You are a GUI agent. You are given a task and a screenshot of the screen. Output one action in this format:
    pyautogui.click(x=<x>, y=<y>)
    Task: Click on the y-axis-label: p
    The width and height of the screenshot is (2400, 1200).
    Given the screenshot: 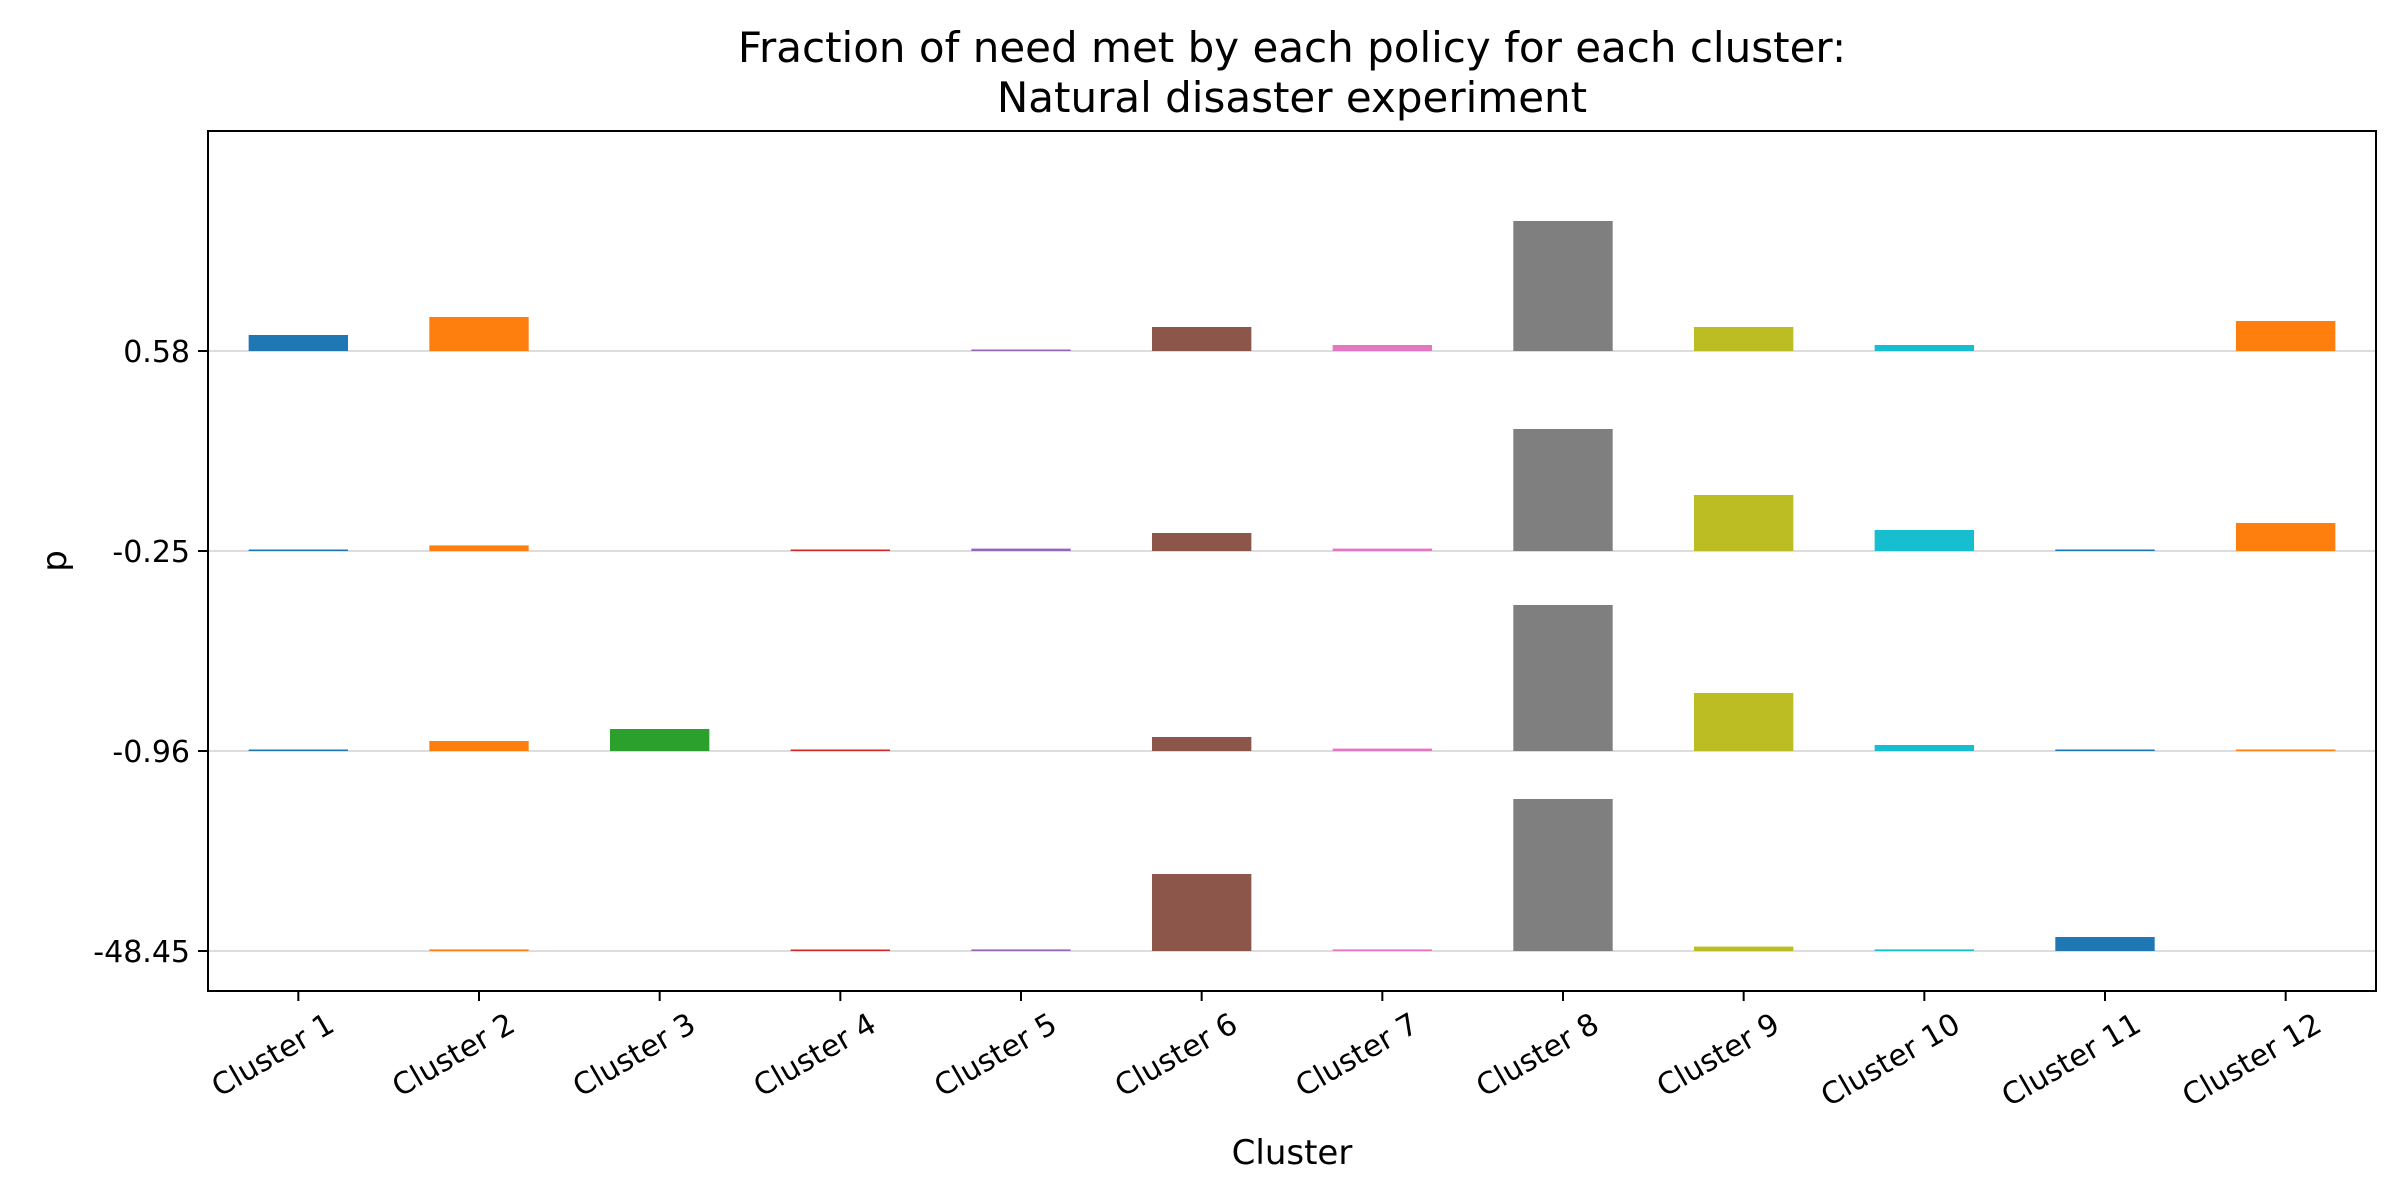 What is the action you would take?
    pyautogui.click(x=55, y=561)
    